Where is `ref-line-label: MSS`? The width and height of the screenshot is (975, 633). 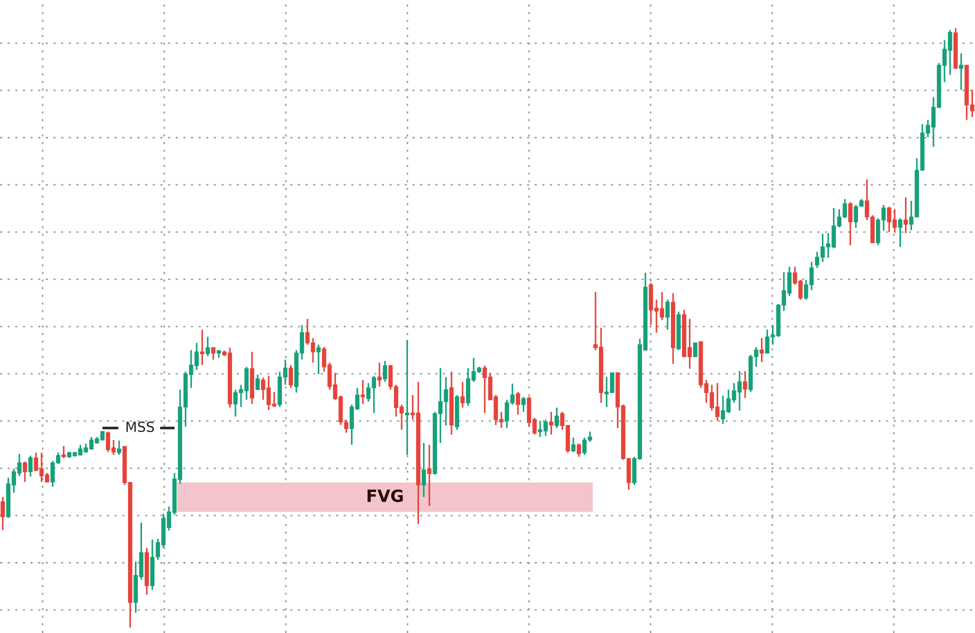 ref-line-label: MSS is located at coordinates (140, 427).